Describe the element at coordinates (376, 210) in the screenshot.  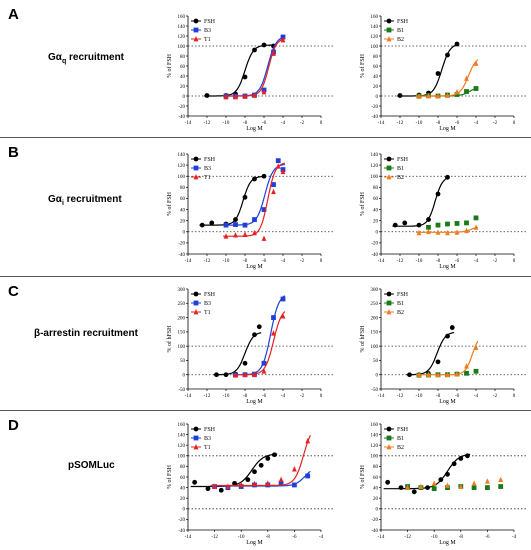
I see `b-right-y-tick-label: 40` at that location.